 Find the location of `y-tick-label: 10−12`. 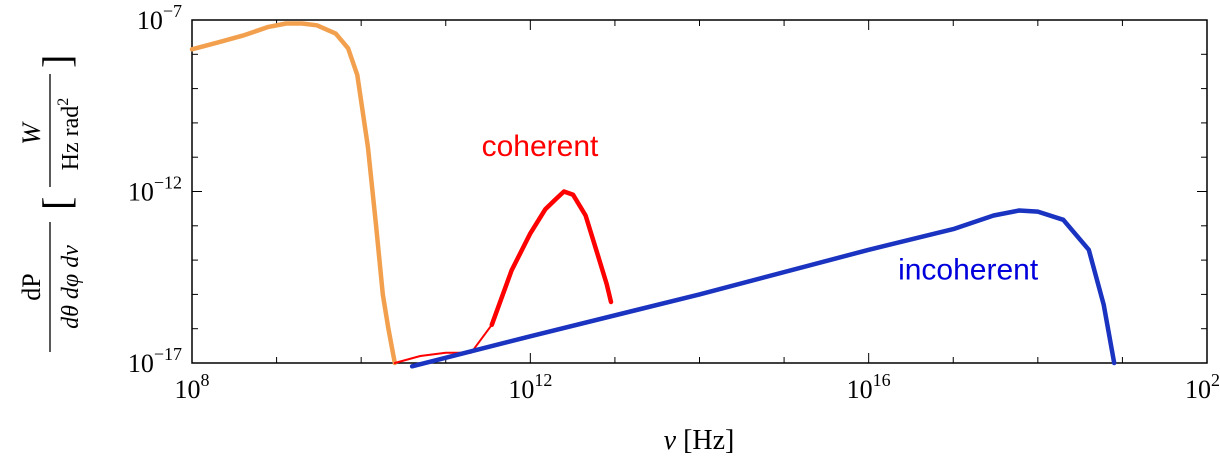

y-tick-label: 10−12 is located at coordinates (155, 190).